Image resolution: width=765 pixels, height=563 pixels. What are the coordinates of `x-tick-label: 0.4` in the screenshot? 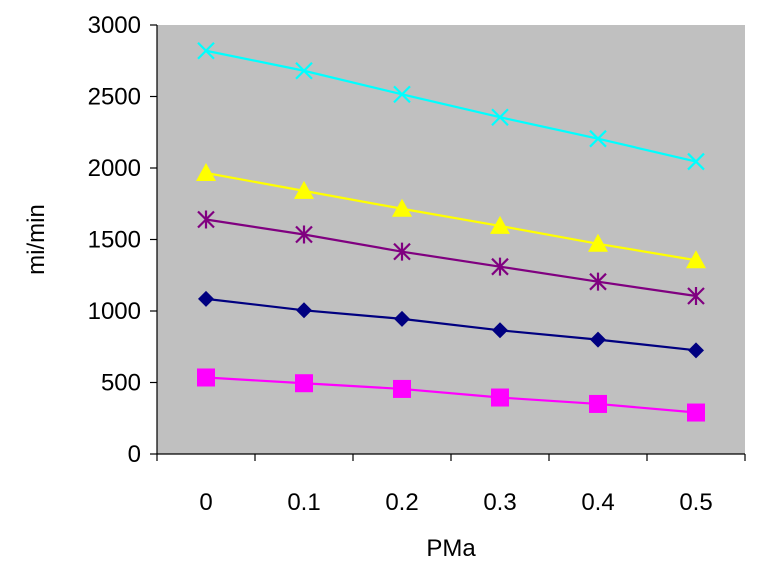 It's located at (597, 502).